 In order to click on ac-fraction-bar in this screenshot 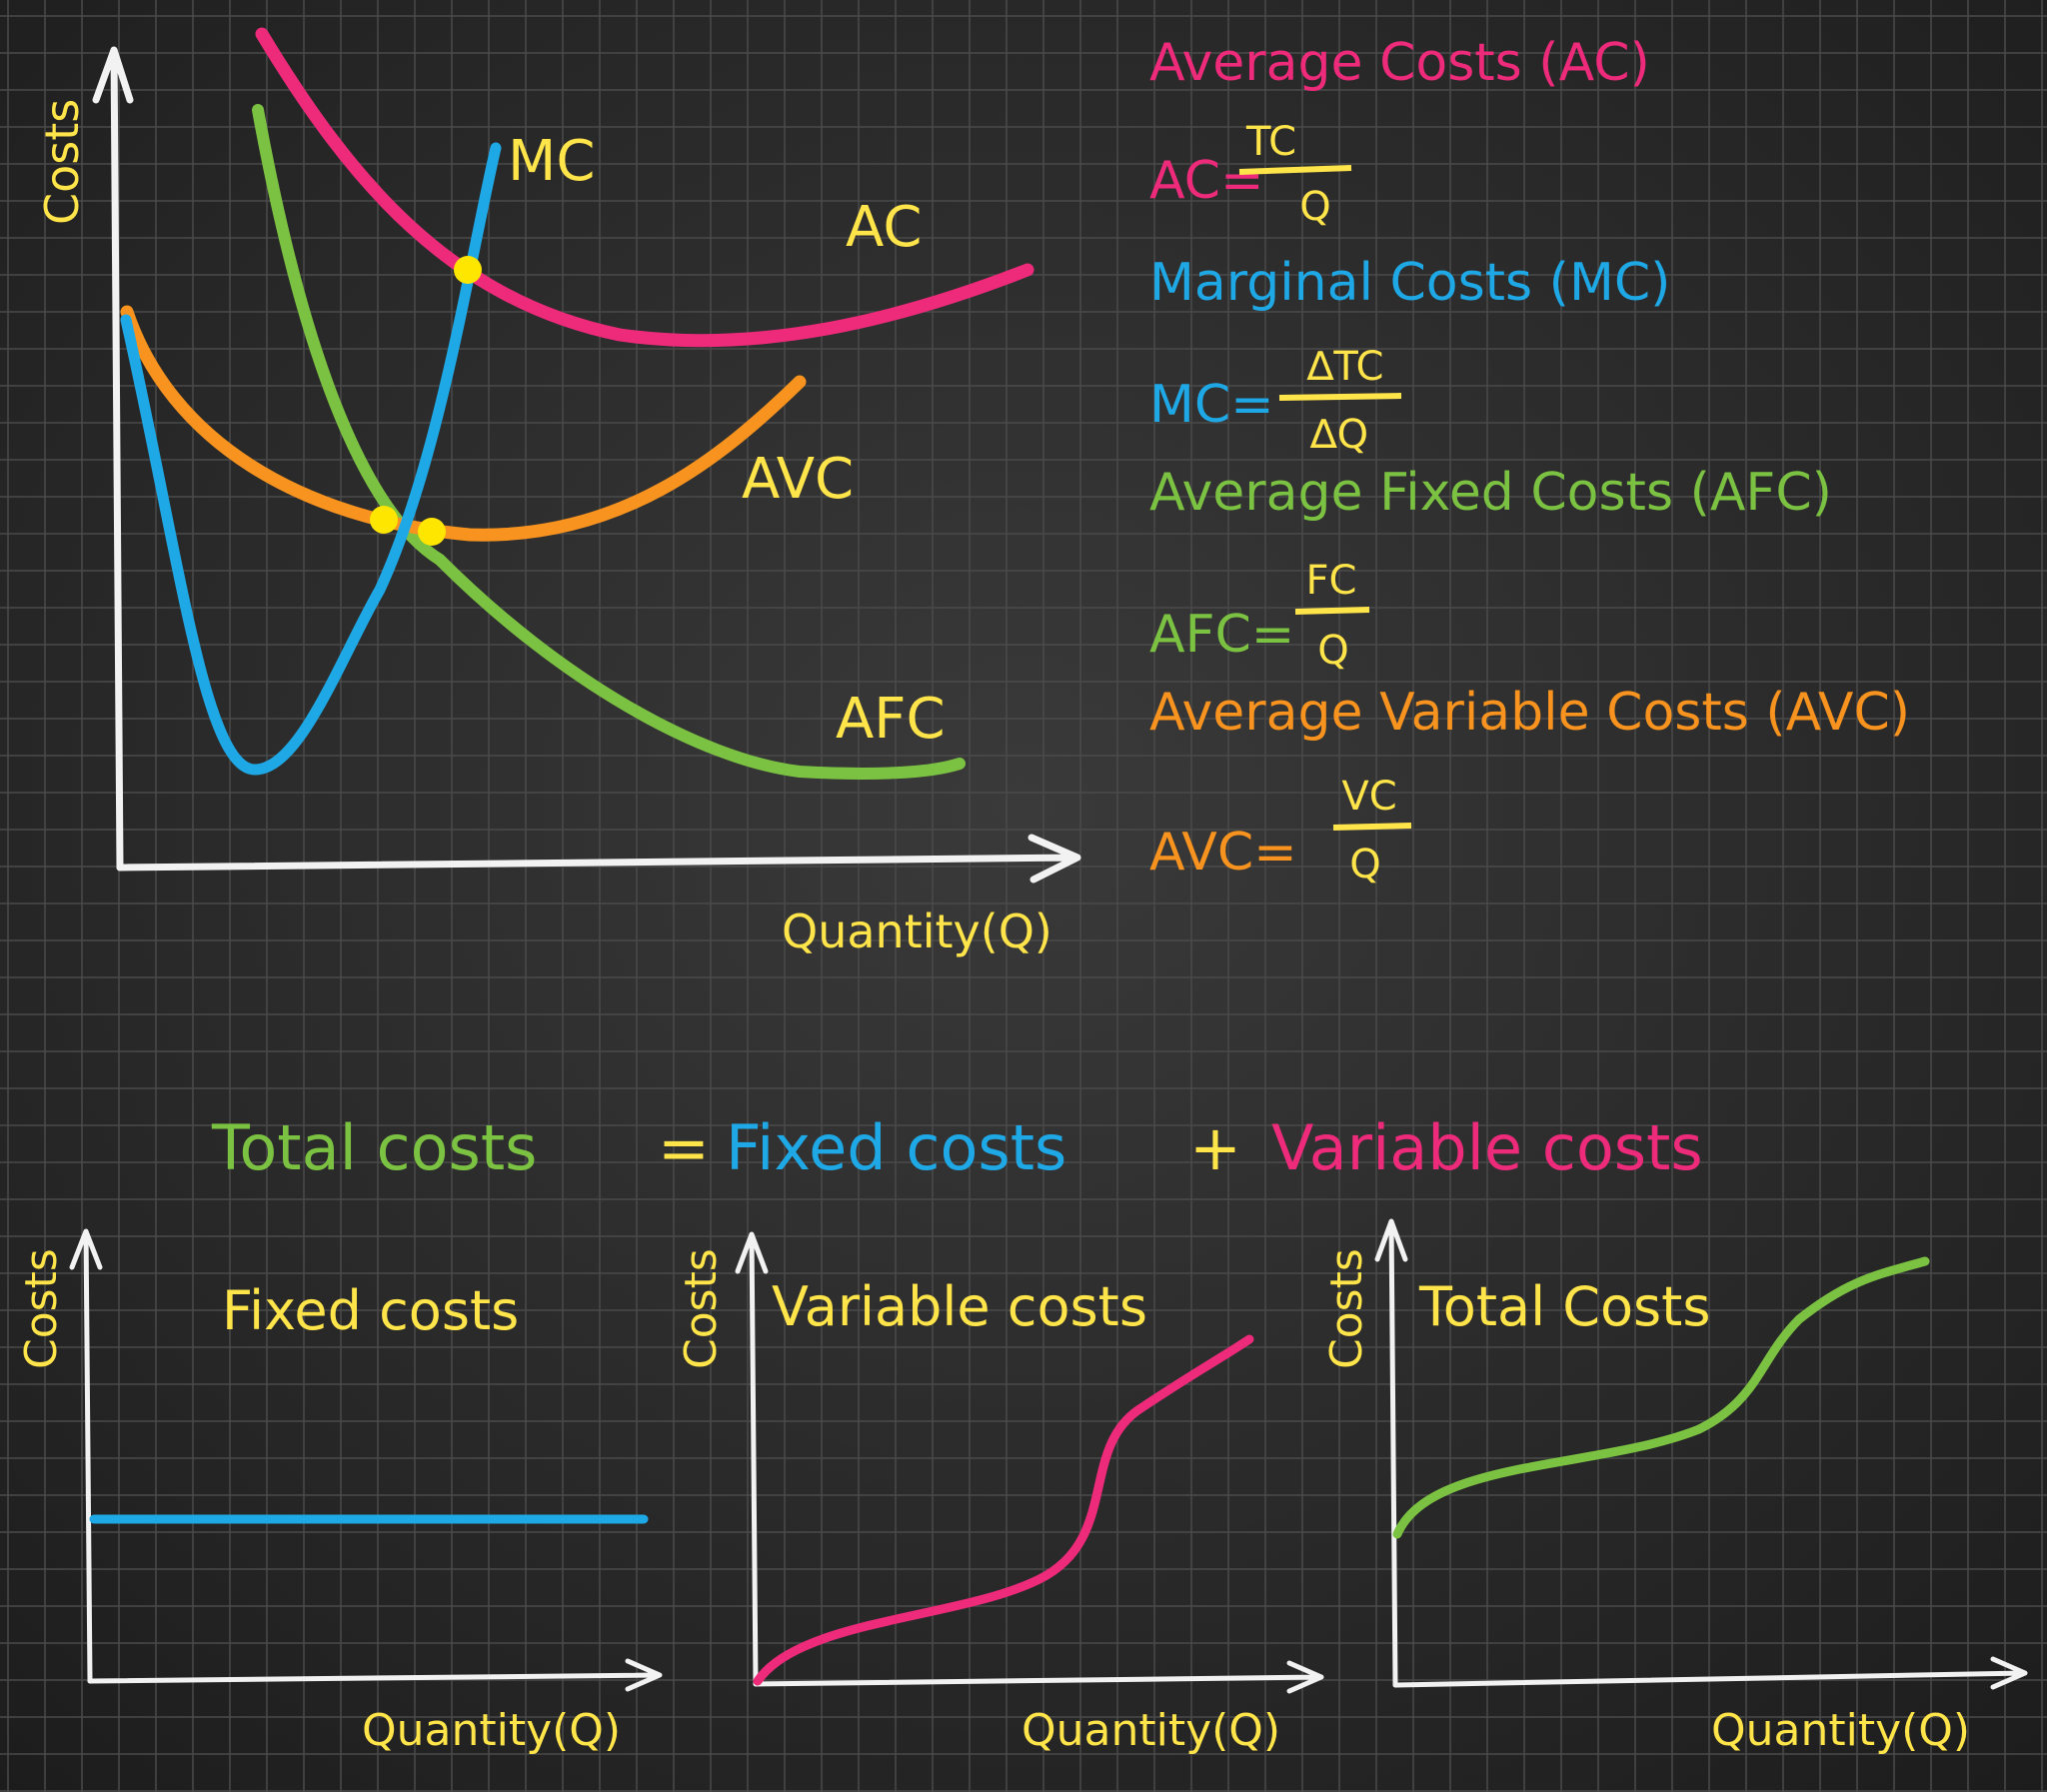, I will do `click(1295, 170)`.